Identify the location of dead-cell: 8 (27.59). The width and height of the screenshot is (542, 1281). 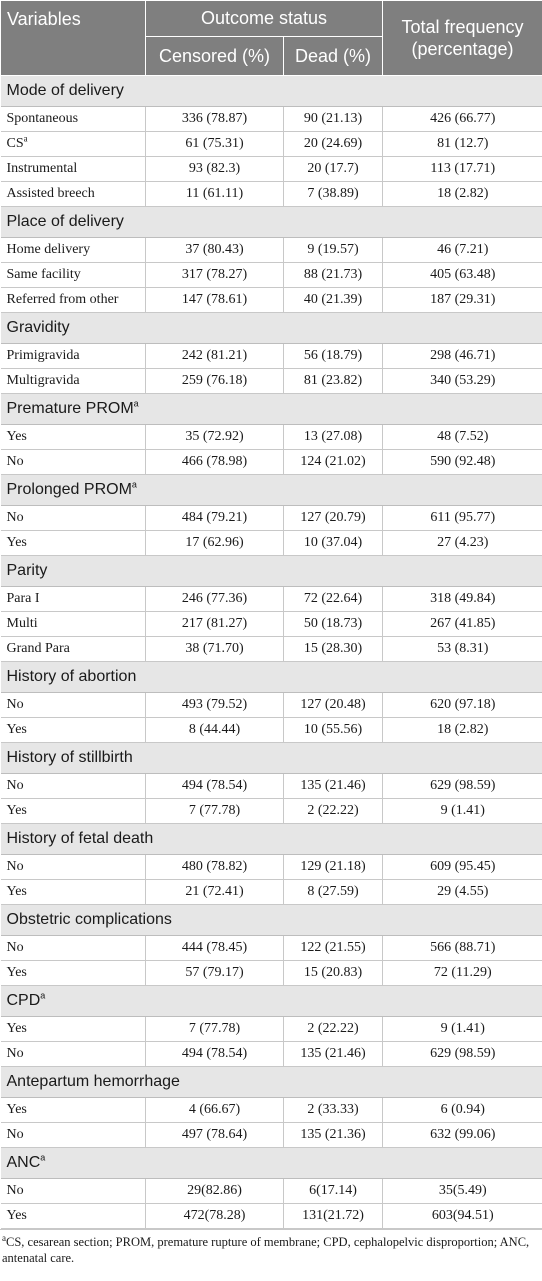
(333, 892).